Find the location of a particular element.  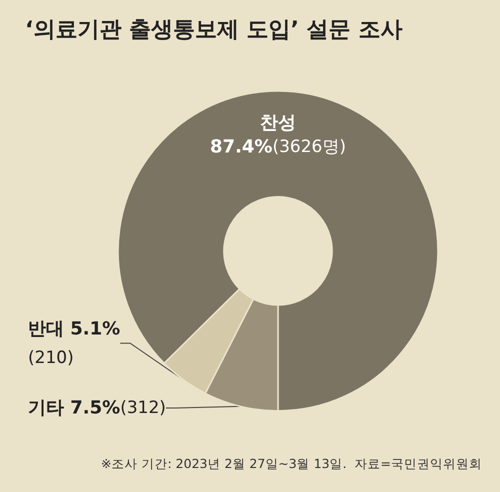

slice-label: 기타 7.5%(312) is located at coordinates (97, 408).